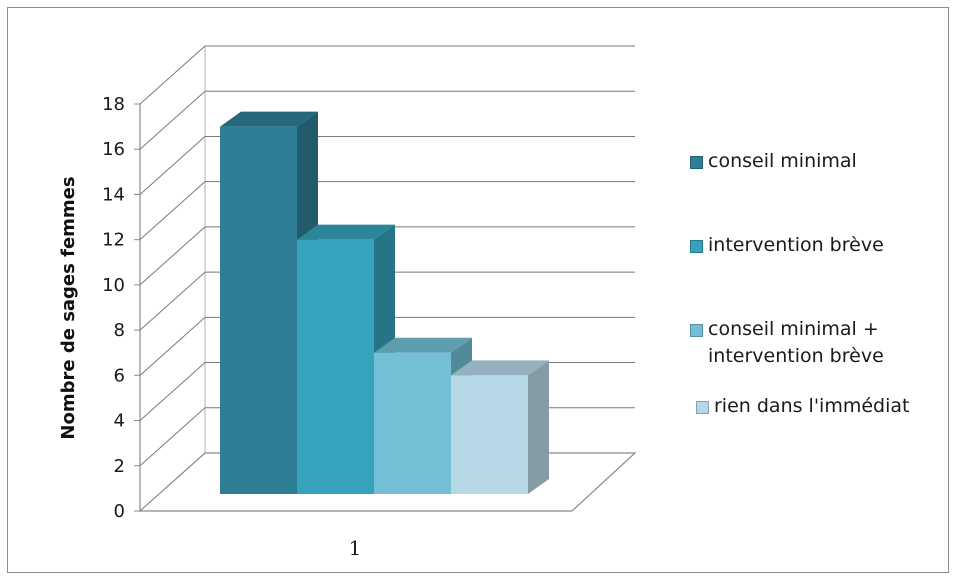  I want to click on x-tick-label: 1, so click(355, 548).